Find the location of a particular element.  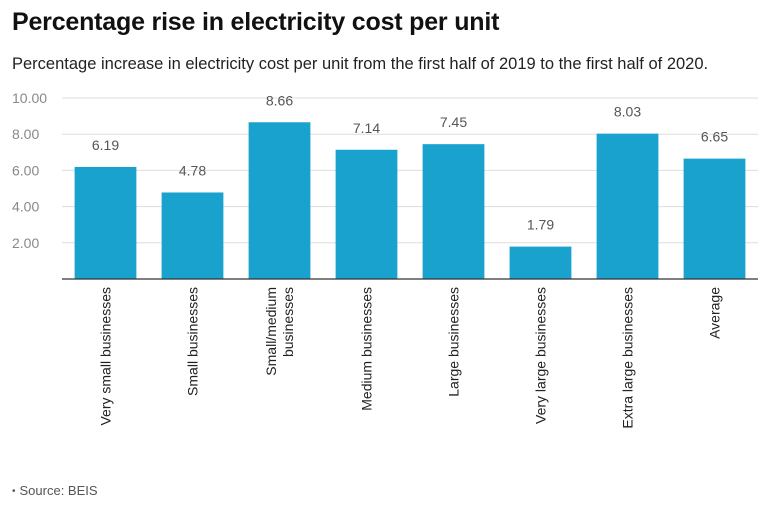

source-note: • Source: BEIS is located at coordinates (55, 490).